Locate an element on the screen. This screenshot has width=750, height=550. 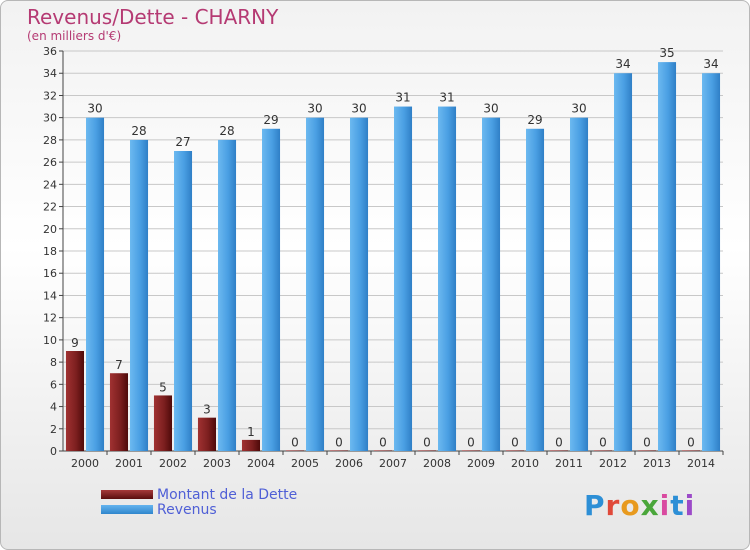
y-tick-label: 24 is located at coordinates (50, 184).